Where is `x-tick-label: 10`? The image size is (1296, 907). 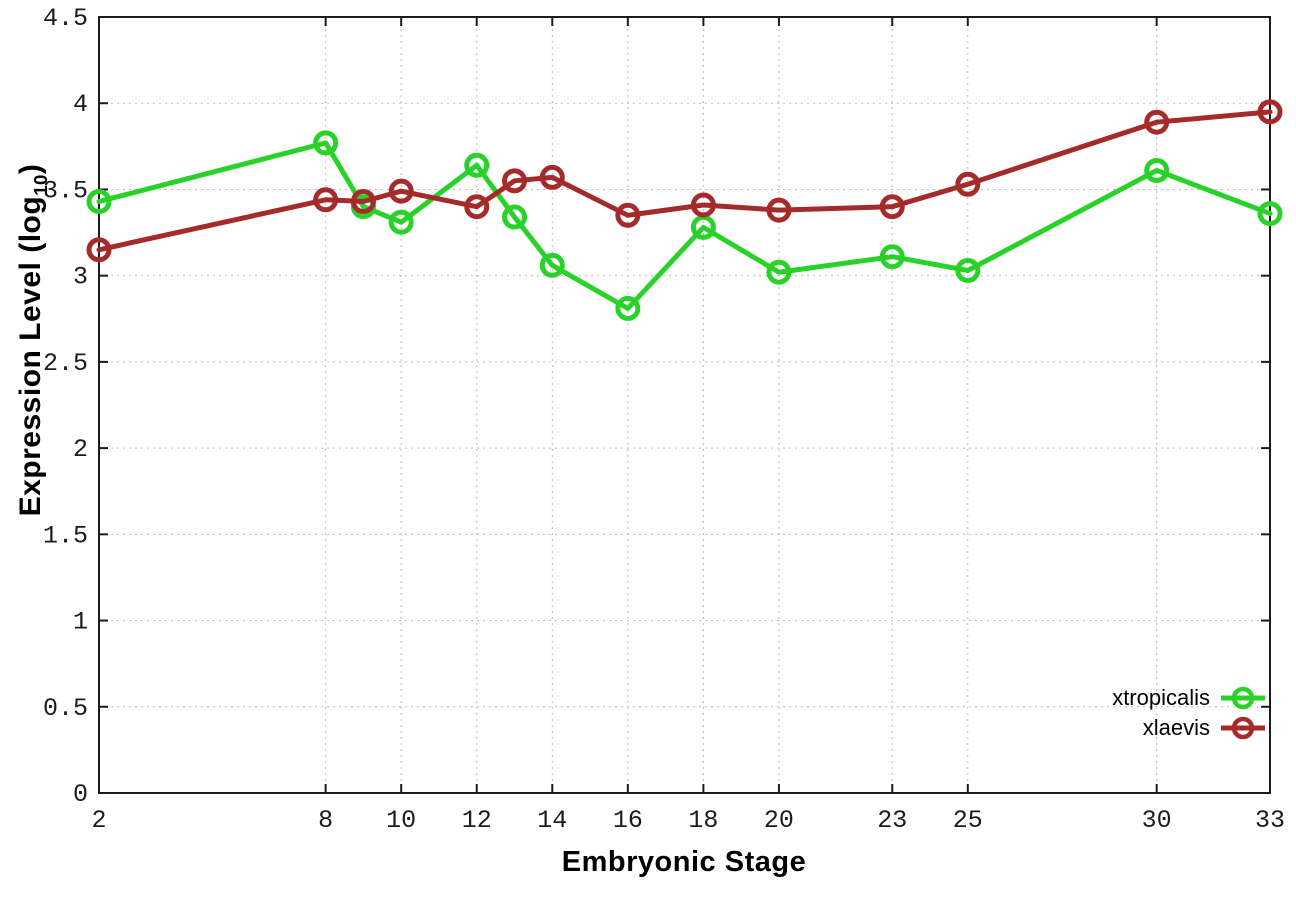 x-tick-label: 10 is located at coordinates (401, 820).